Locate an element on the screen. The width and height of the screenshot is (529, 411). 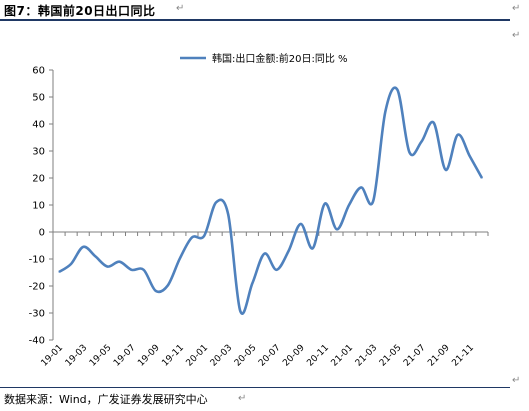
x-tick-label: 20-07 is located at coordinates (270, 356).